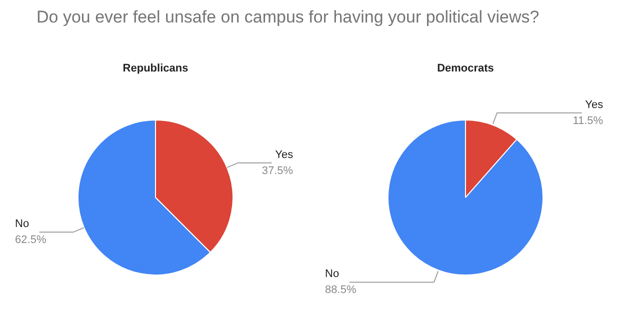 This screenshot has width=640, height=320. What do you see at coordinates (278, 170) in the screenshot?
I see `data-label: 37.5%` at bounding box center [278, 170].